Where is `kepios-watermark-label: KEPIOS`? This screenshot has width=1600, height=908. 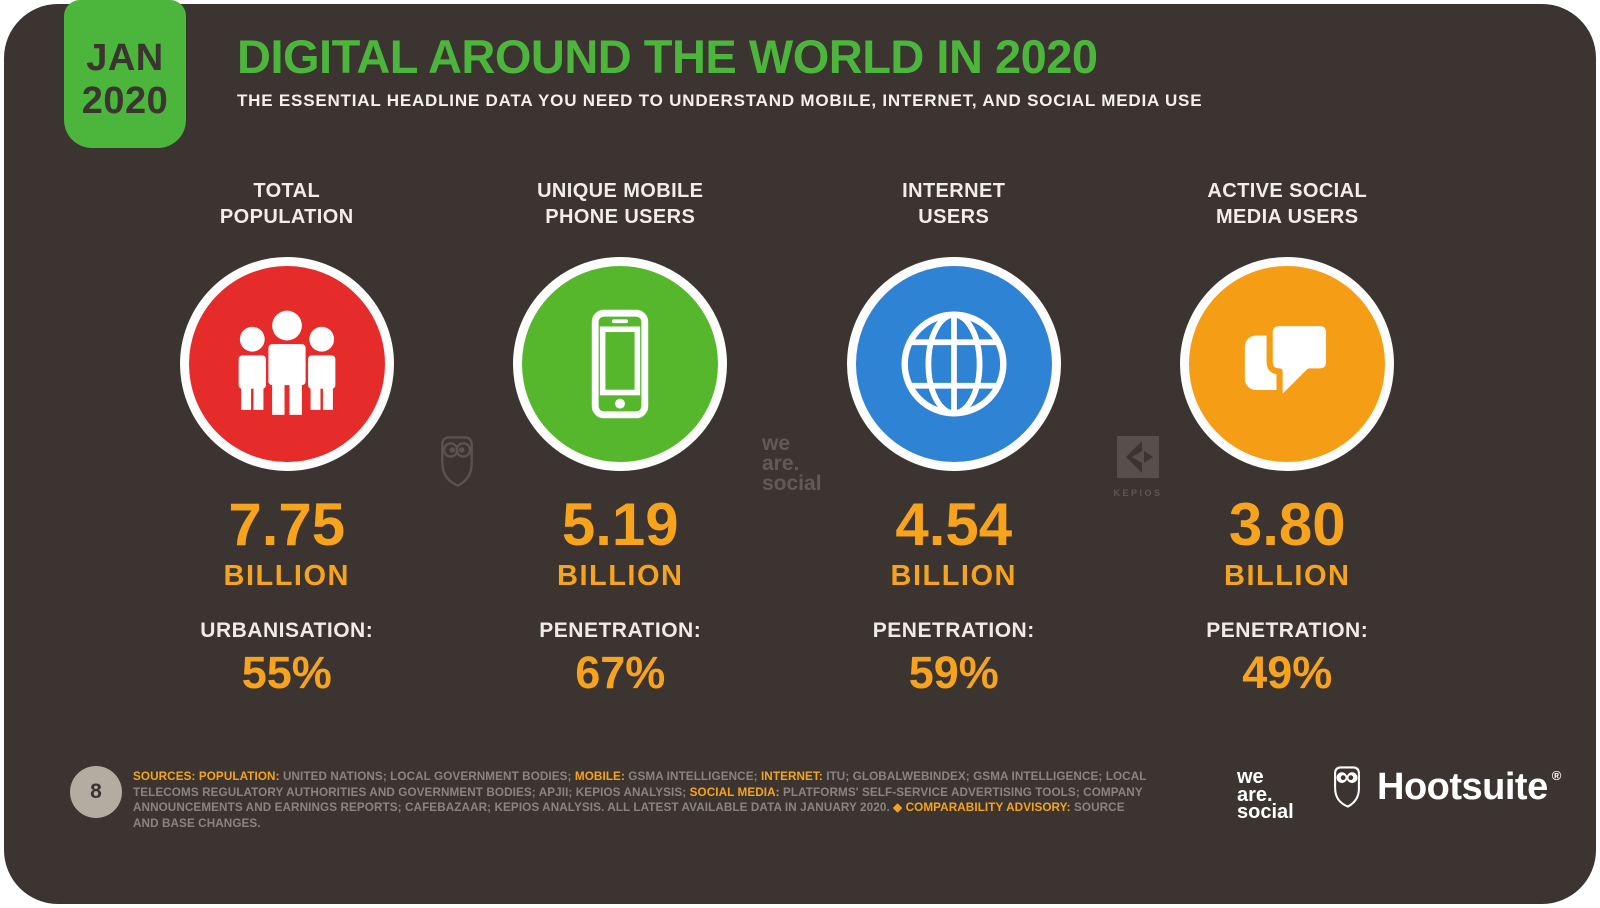 kepios-watermark-label: KEPIOS is located at coordinates (1138, 493).